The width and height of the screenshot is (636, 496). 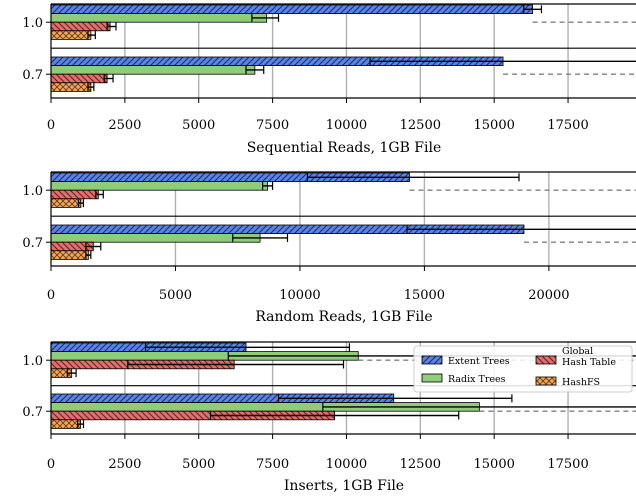 What do you see at coordinates (79, 78) in the screenshot?
I see `bar-global-hash-table-0.7` at bounding box center [79, 78].